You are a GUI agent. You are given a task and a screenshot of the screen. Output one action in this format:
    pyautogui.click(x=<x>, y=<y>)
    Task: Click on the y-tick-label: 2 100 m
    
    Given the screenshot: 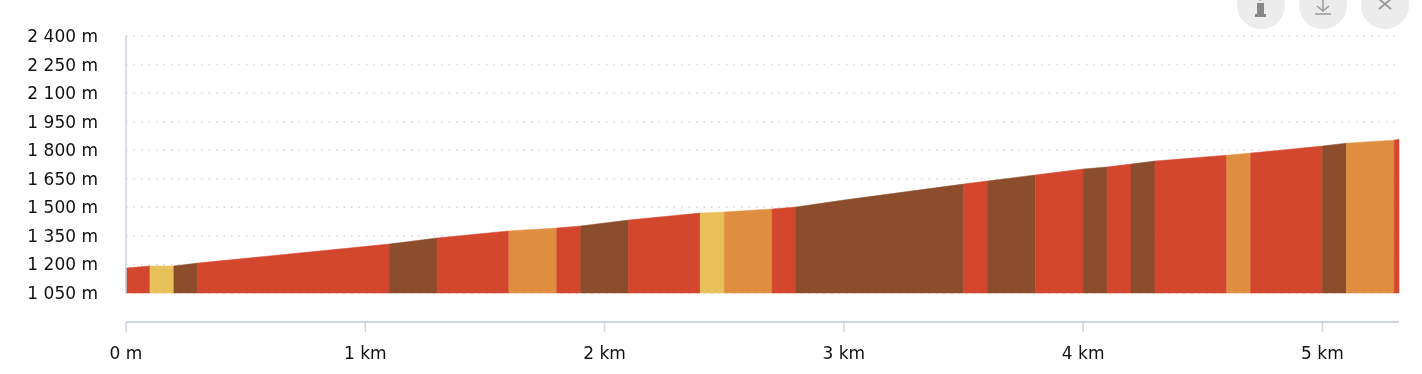 What is the action you would take?
    pyautogui.click(x=62, y=93)
    